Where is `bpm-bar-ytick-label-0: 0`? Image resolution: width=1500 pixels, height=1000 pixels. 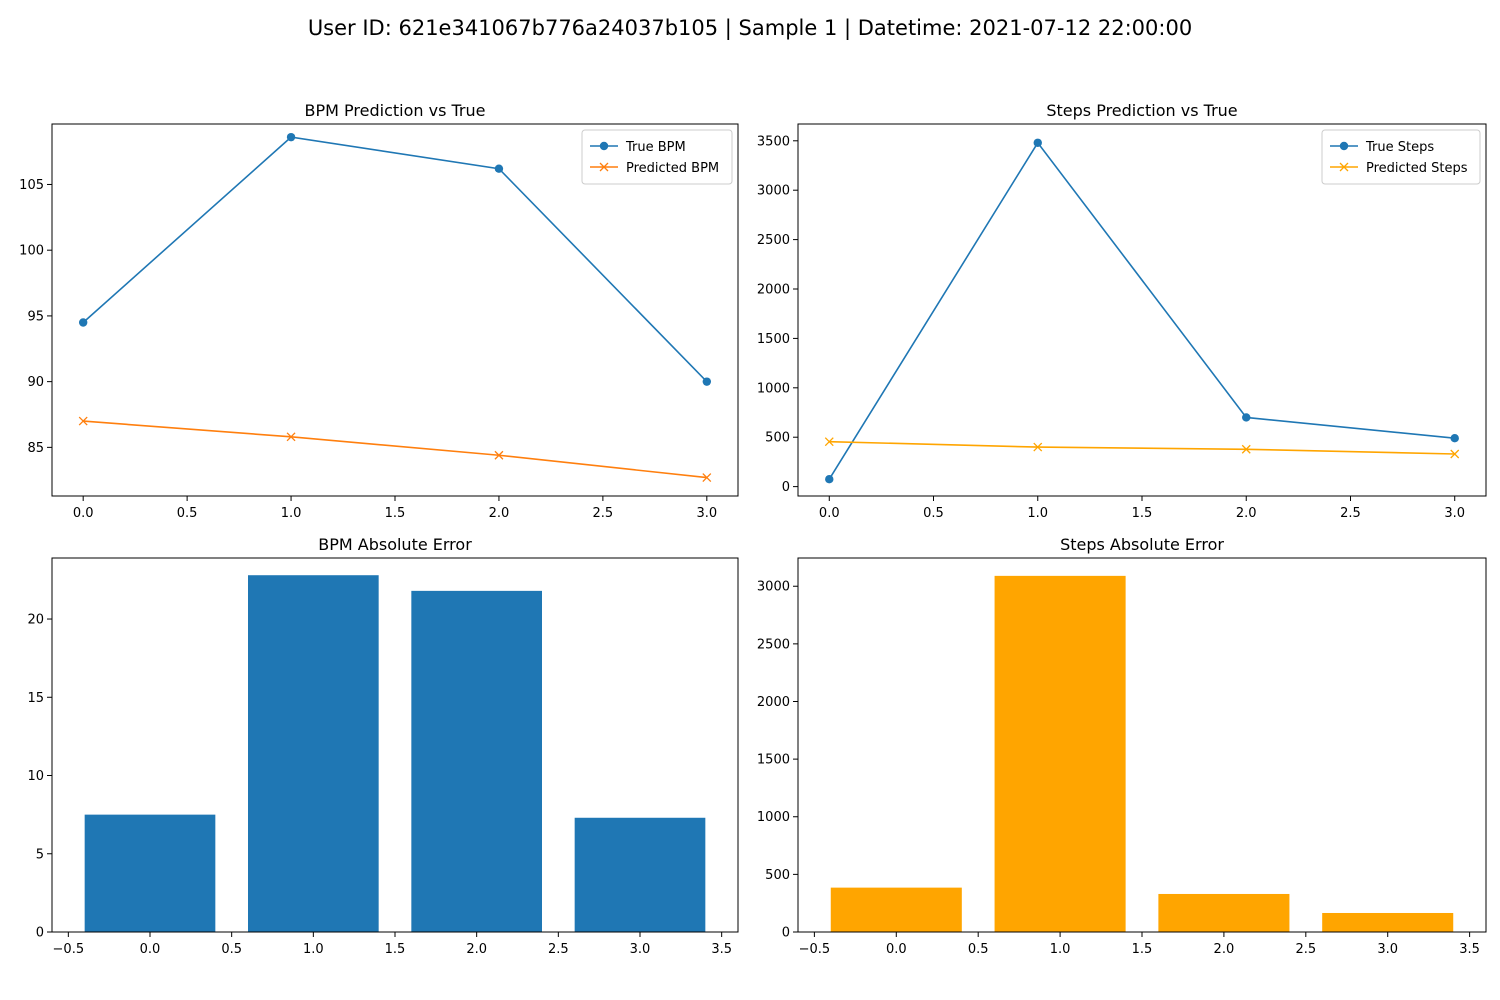
bpm-bar-ytick-label-0: 0 is located at coordinates (40, 933).